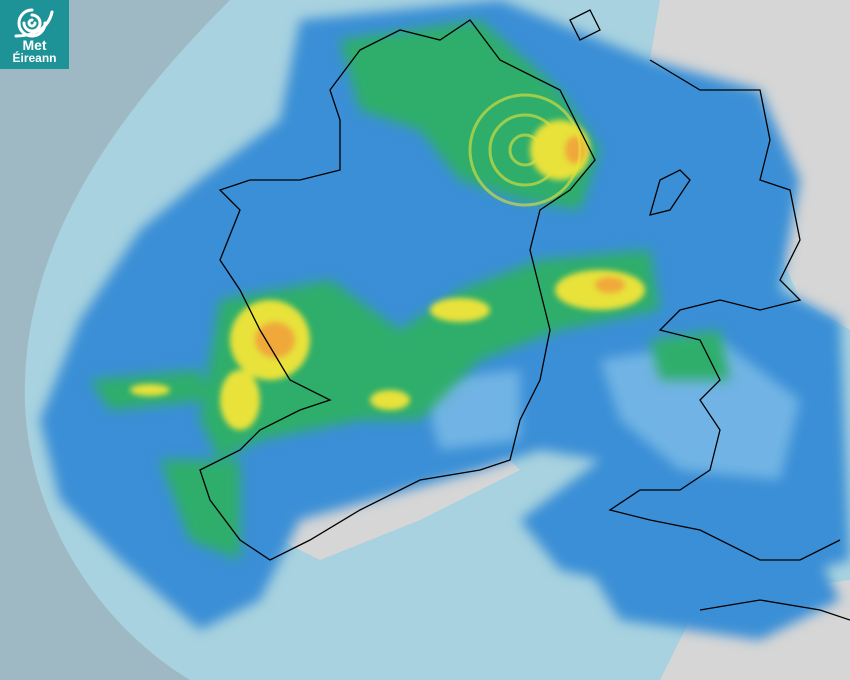 The image size is (850, 680). Describe the element at coordinates (525, 150) in the screenshot. I see `radar-ring-artifact` at that location.